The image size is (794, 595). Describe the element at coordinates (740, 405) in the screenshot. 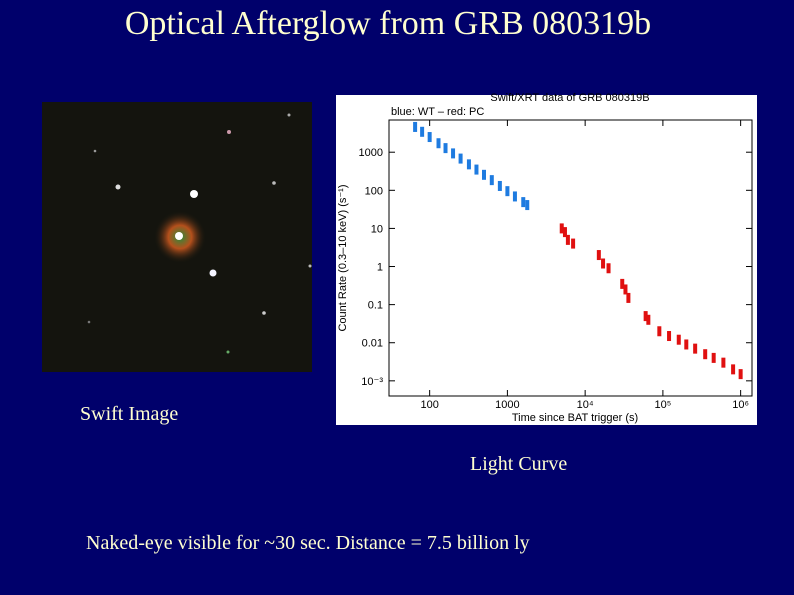

I see `x-tick-label: 10⁶` at that location.